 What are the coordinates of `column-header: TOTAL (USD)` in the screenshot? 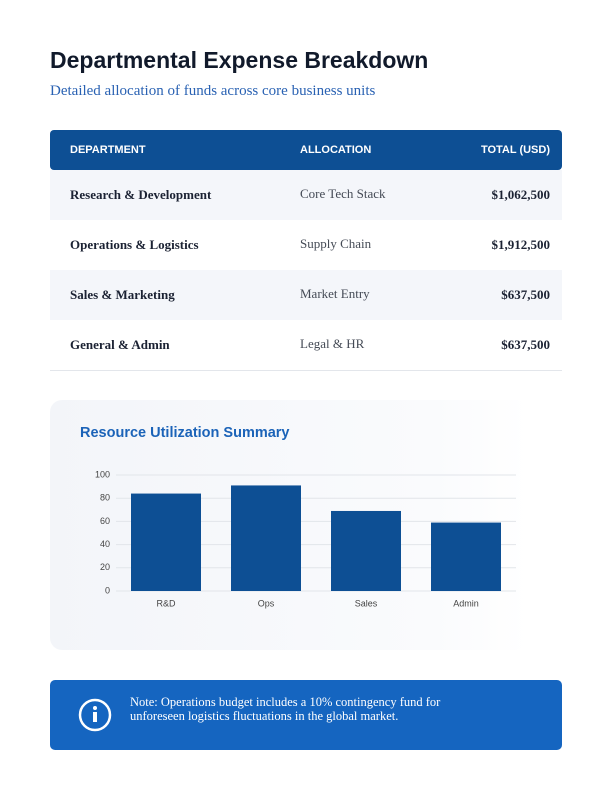 It's located at (515, 150).